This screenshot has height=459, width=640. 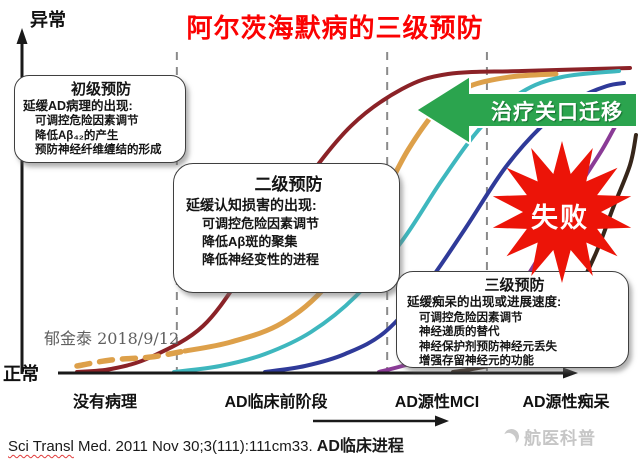 I want to click on progression-label: AD临床进程, so click(x=360, y=446).